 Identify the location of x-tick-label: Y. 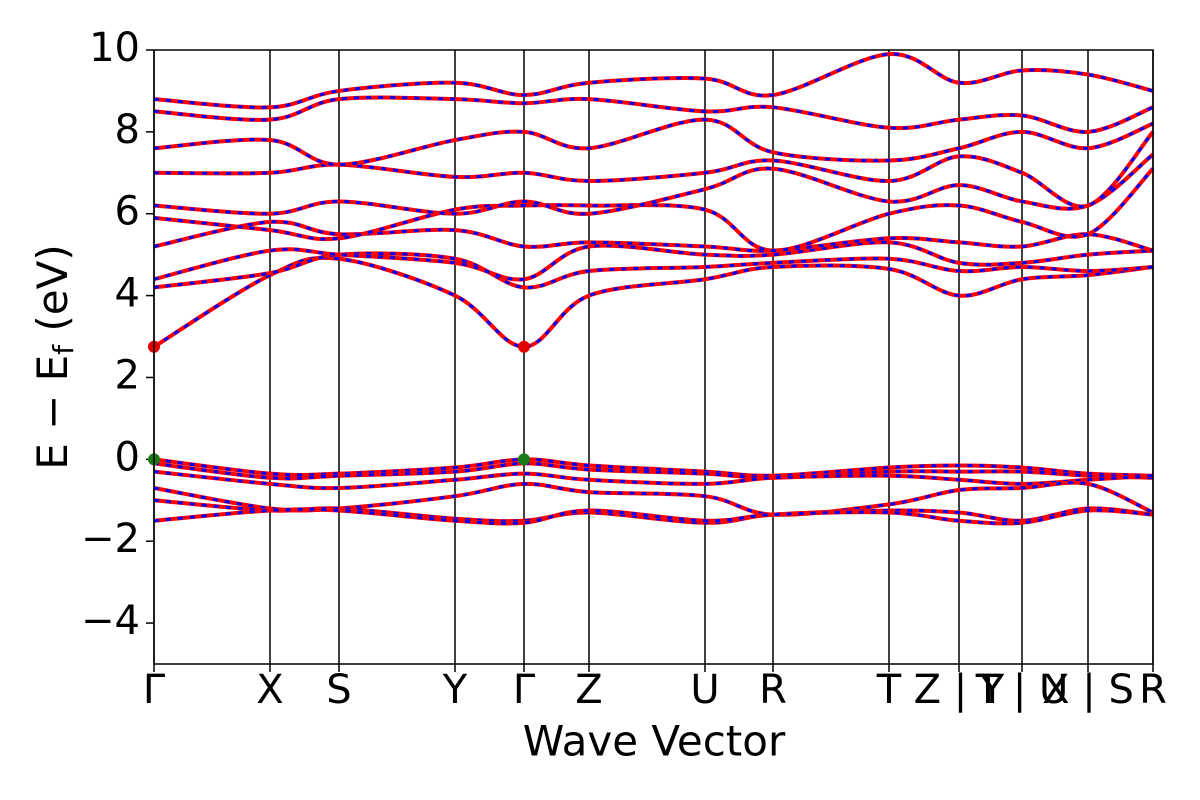
(455, 690).